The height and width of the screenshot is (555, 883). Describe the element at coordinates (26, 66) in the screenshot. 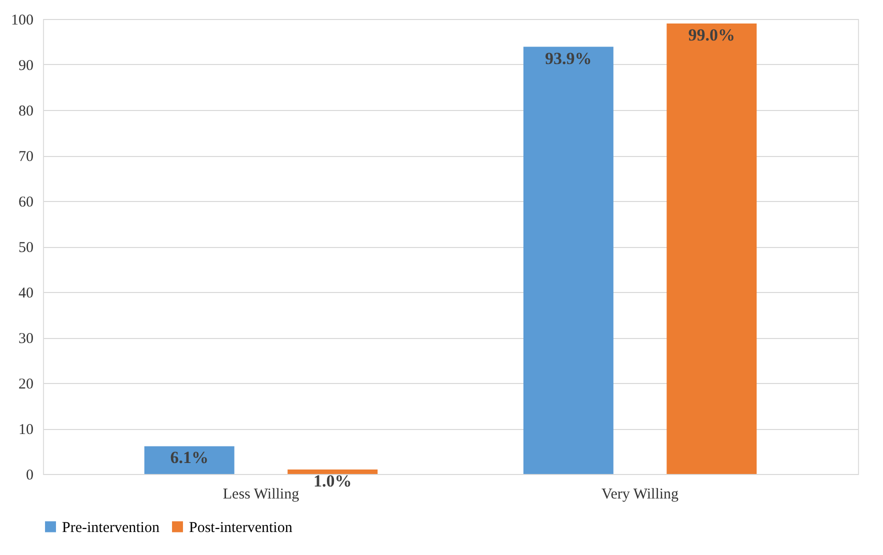

I see `y-tick-label: 90` at that location.